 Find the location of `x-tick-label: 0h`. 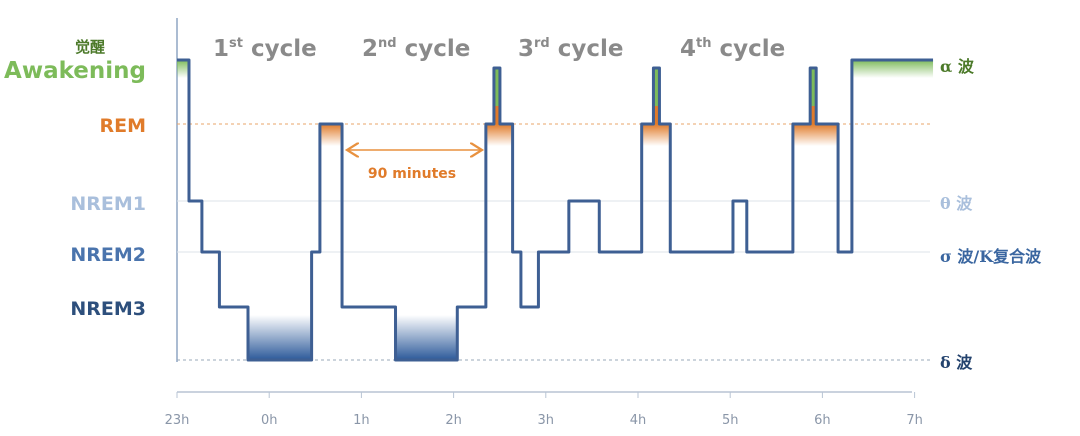

x-tick-label: 0h is located at coordinates (269, 420).